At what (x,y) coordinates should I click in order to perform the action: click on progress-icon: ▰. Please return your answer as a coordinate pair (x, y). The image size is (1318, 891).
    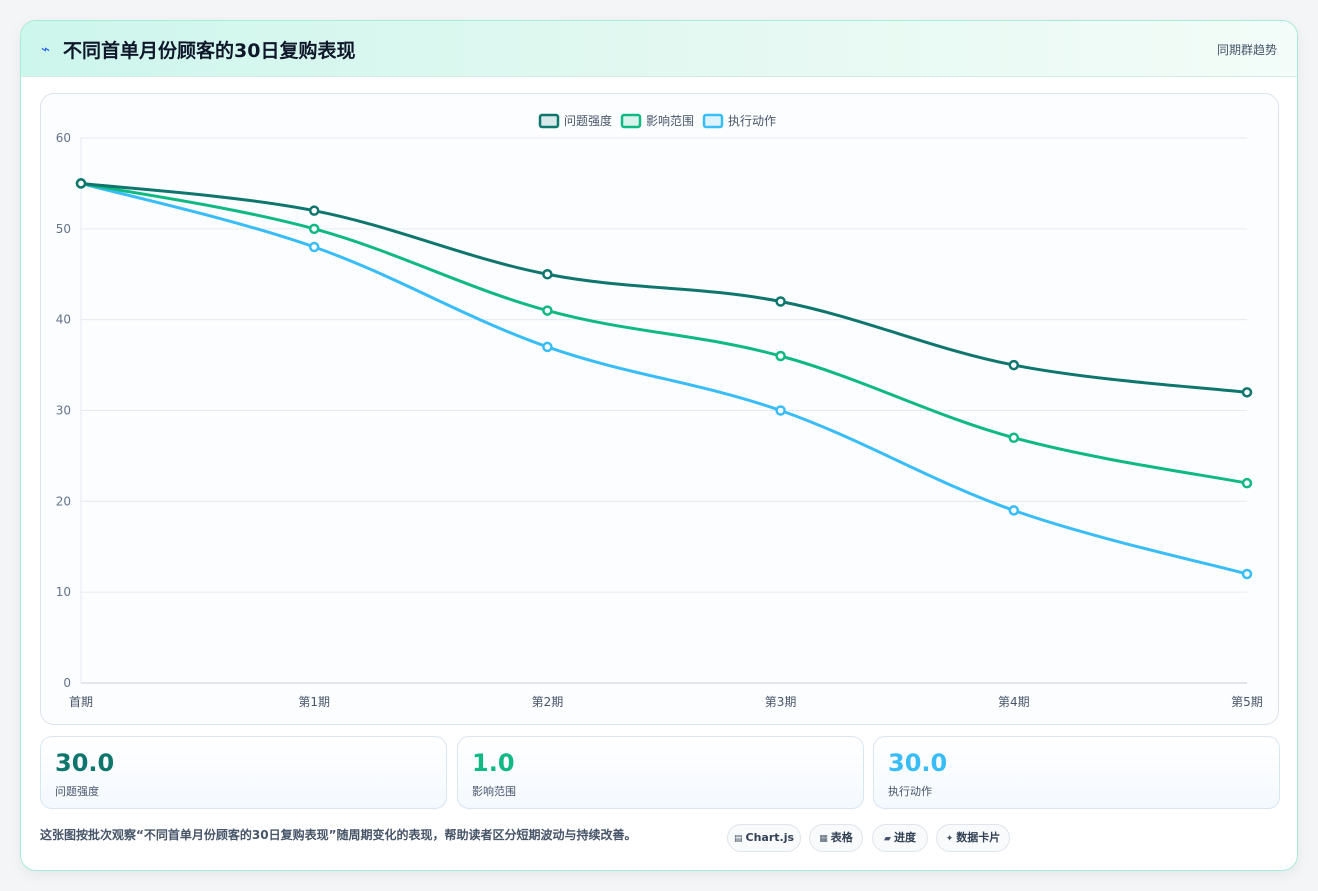
    Looking at the image, I should click on (887, 839).